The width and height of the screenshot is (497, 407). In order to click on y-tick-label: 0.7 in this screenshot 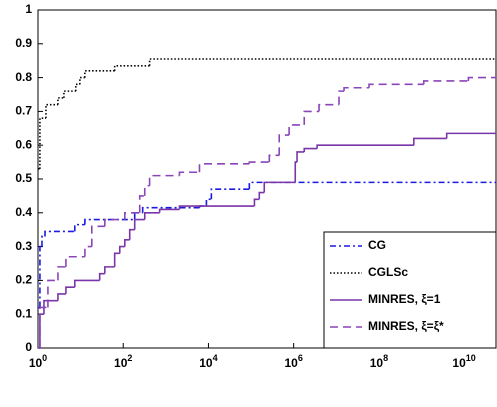, I will do `click(23, 111)`.